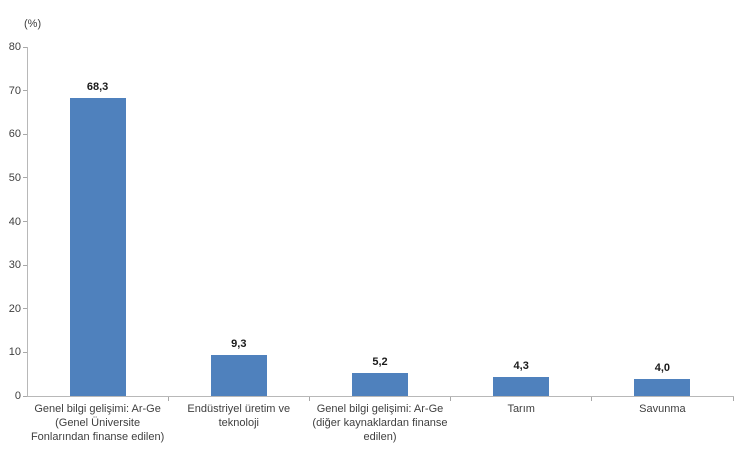 This screenshot has height=474, width=750. What do you see at coordinates (14, 90) in the screenshot?
I see `y-axis-tick-label: 70` at bounding box center [14, 90].